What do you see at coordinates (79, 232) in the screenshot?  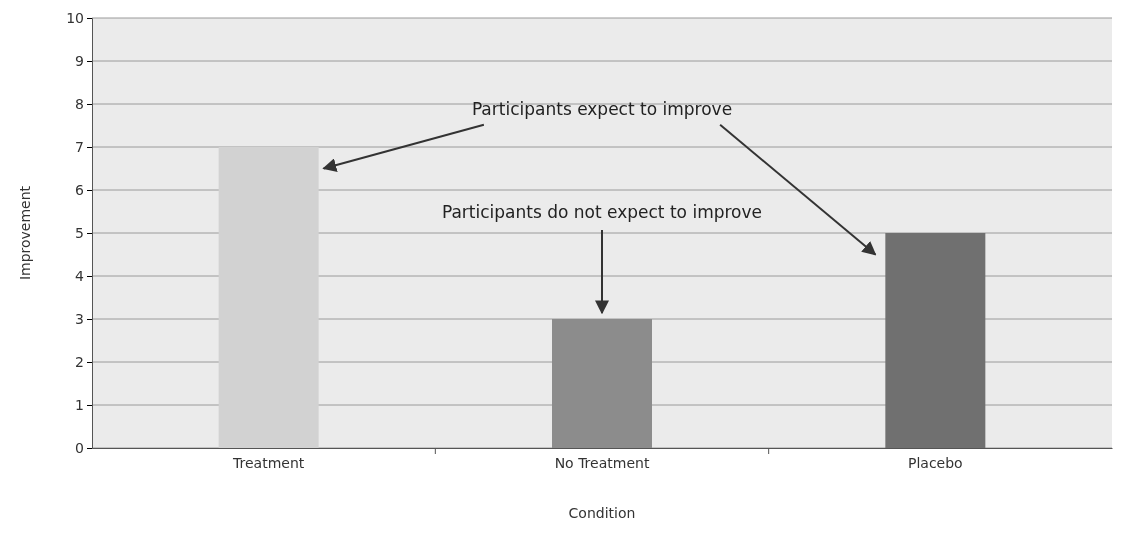 I see `y-tick-label: 5` at bounding box center [79, 232].